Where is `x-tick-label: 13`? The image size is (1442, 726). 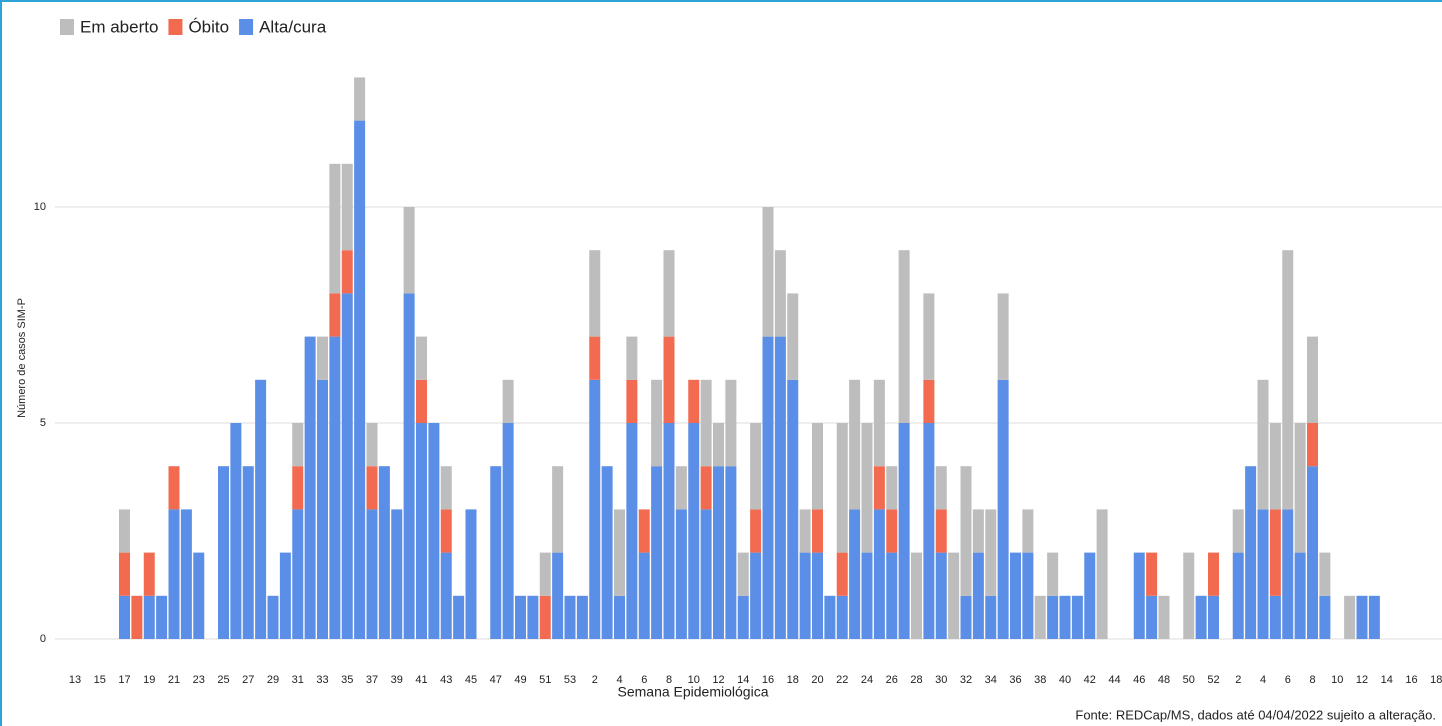 x-tick-label: 13 is located at coordinates (75, 680).